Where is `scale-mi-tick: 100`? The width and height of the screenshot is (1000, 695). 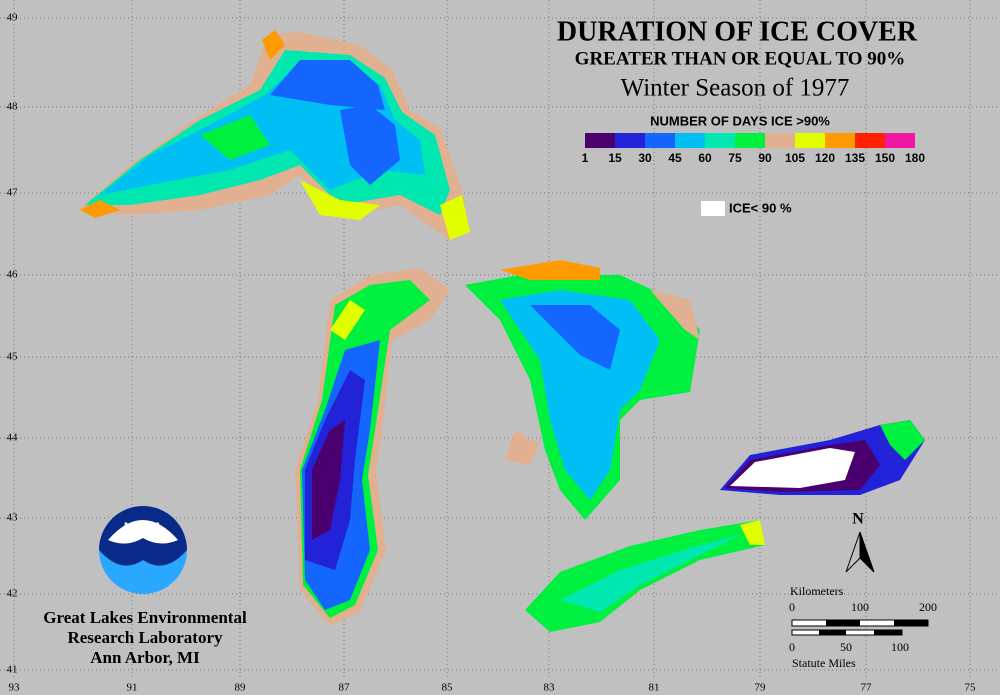 scale-mi-tick: 100 is located at coordinates (900, 647).